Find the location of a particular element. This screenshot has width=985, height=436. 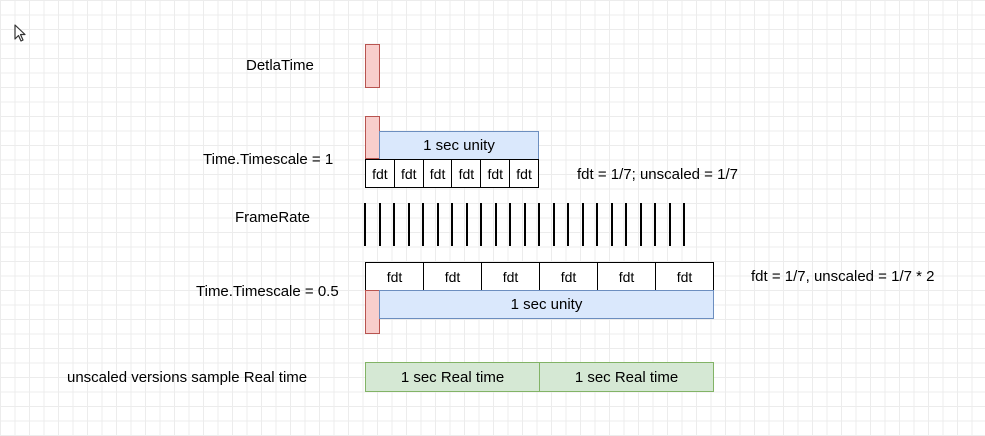

timescale-1-marker is located at coordinates (372, 137).